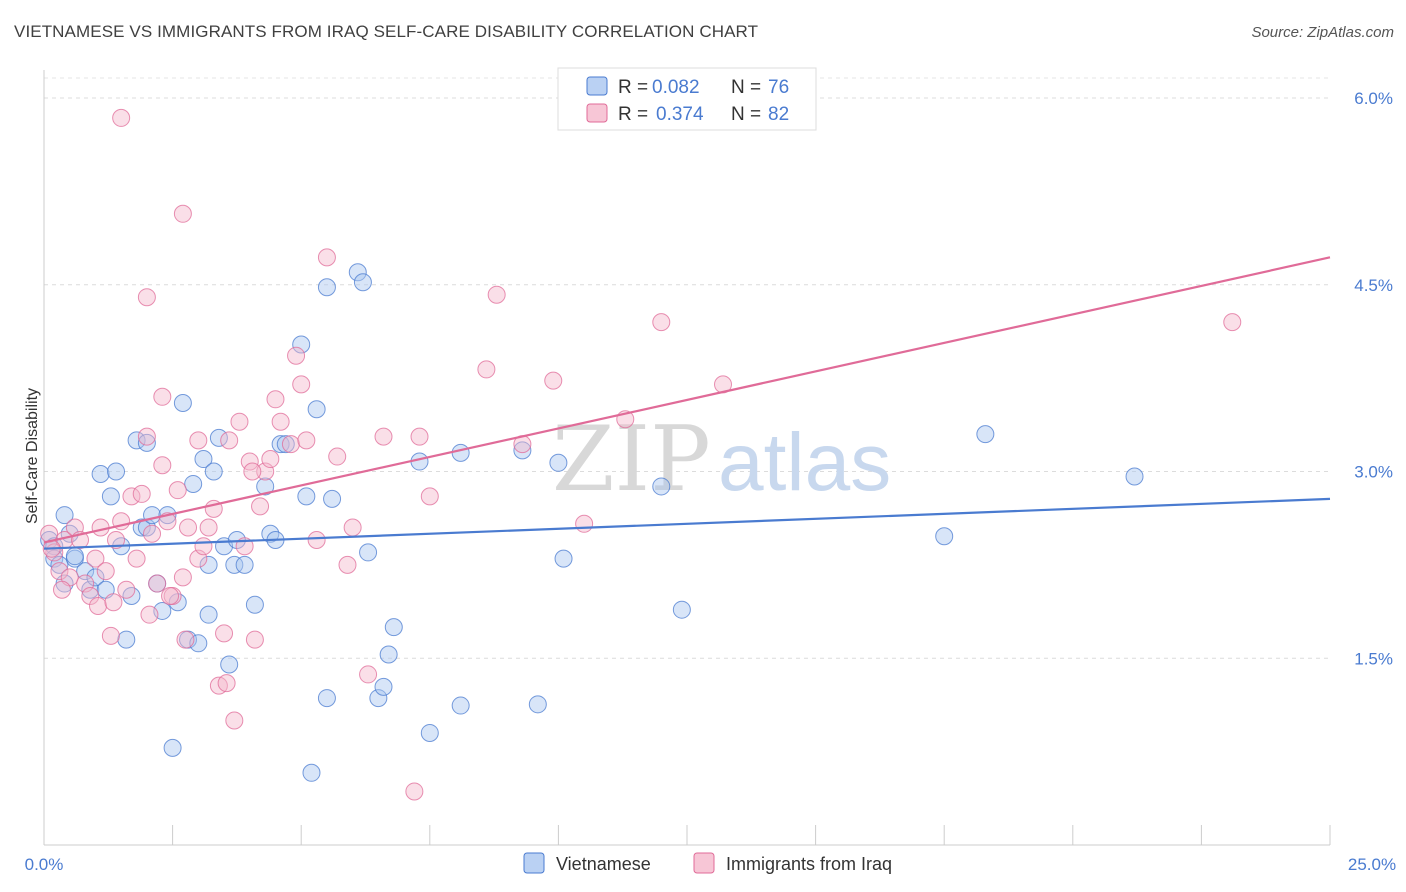 Image resolution: width=1406 pixels, height=892 pixels. I want to click on vietnamese-trend-line, so click(687, 523).